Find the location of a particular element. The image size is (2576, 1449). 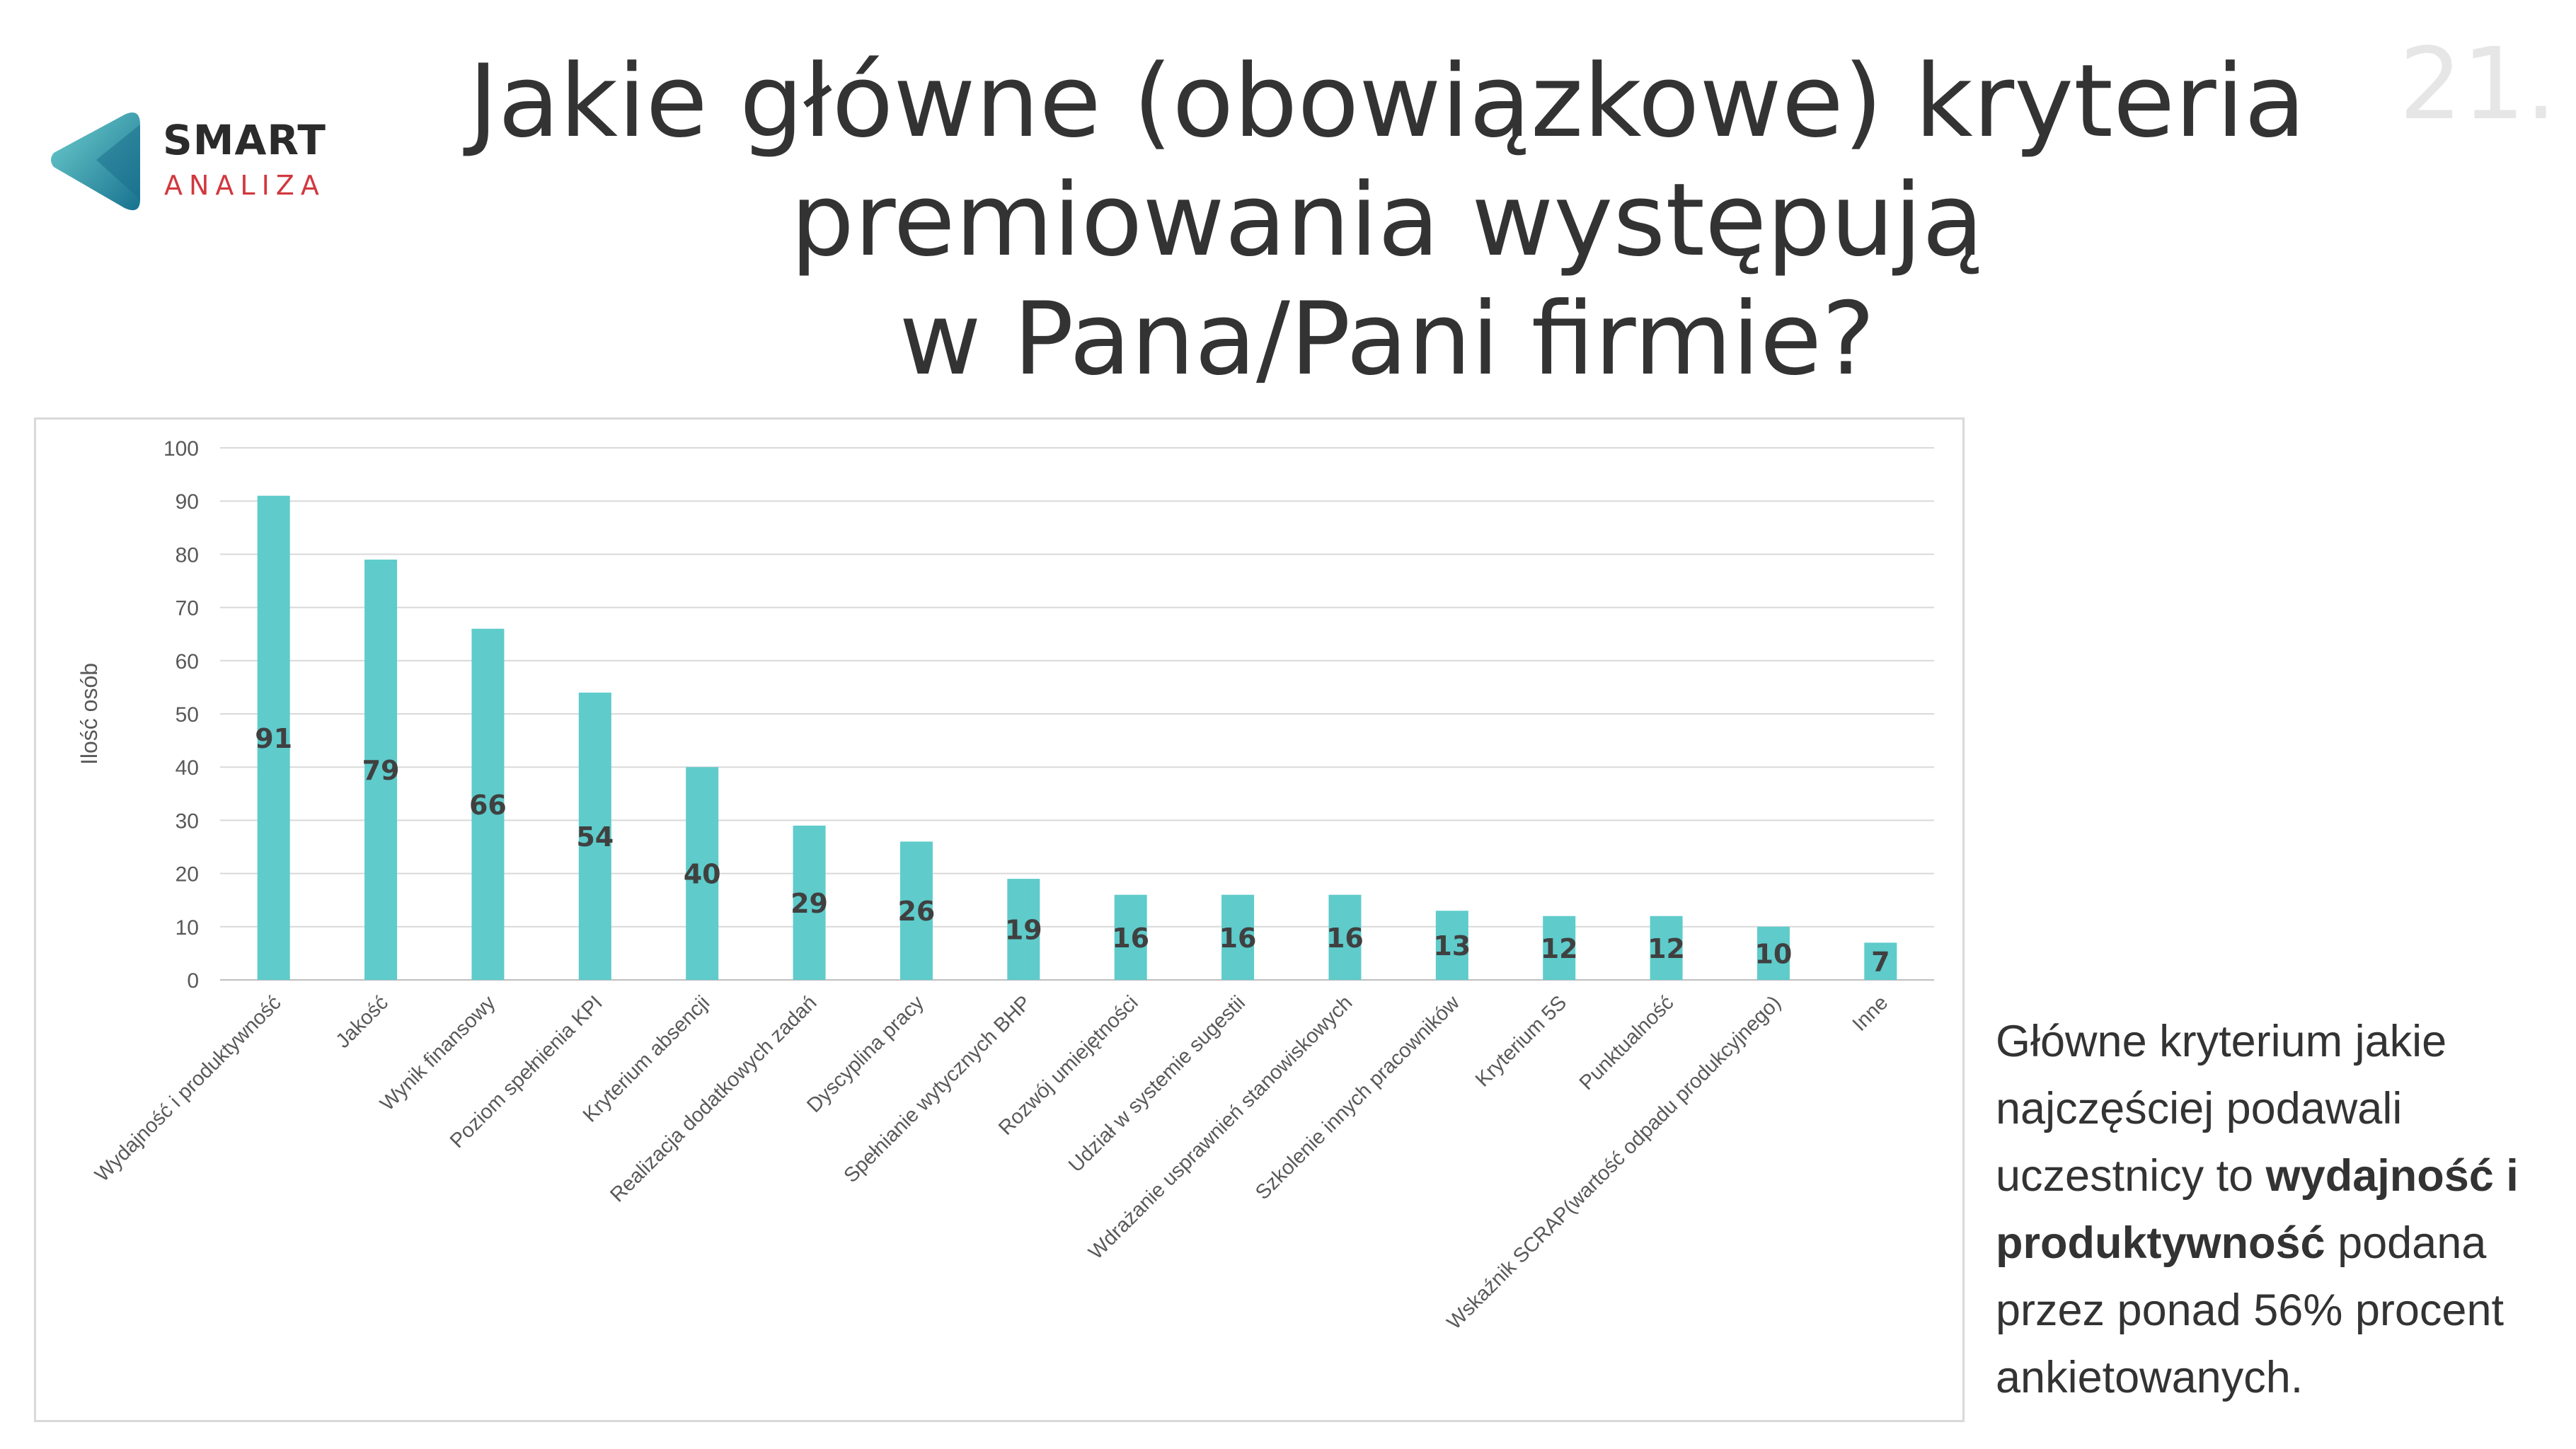

bar-value-label: 13 is located at coordinates (1452, 946).